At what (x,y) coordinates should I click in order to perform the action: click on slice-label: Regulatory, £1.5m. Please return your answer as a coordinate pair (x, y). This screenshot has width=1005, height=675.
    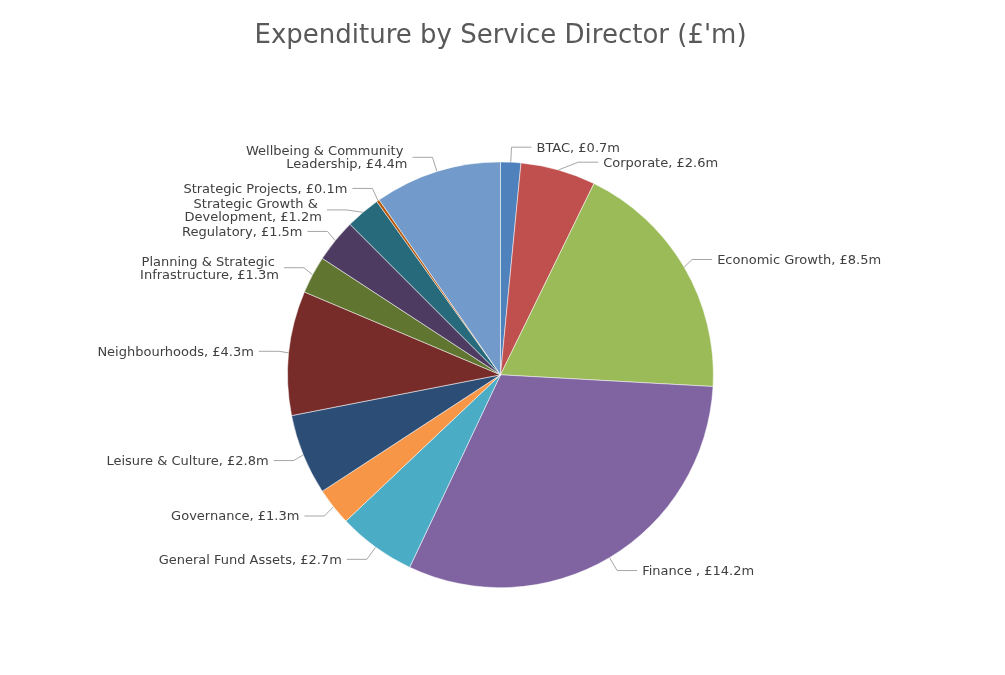
    Looking at the image, I should click on (242, 231).